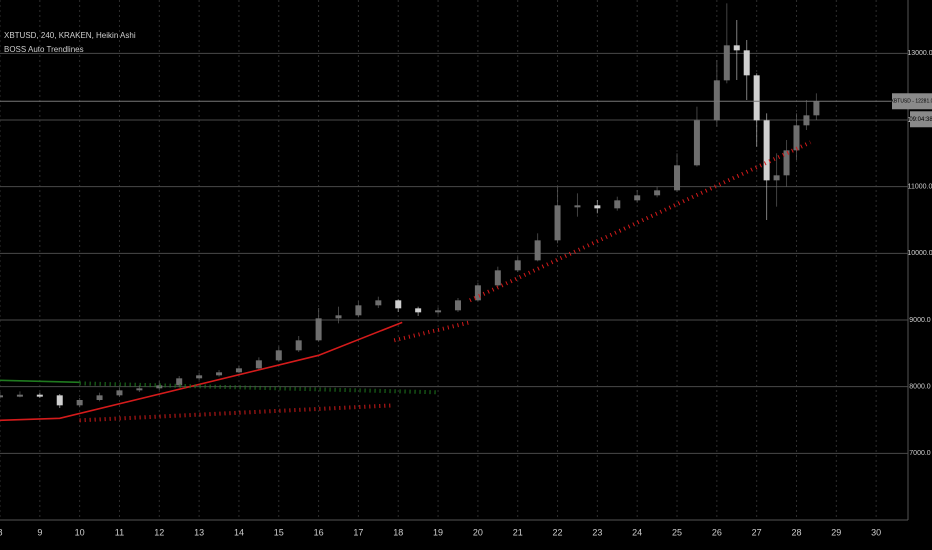 This screenshot has width=932, height=550. I want to click on x-tick-label: 9, so click(39, 532).